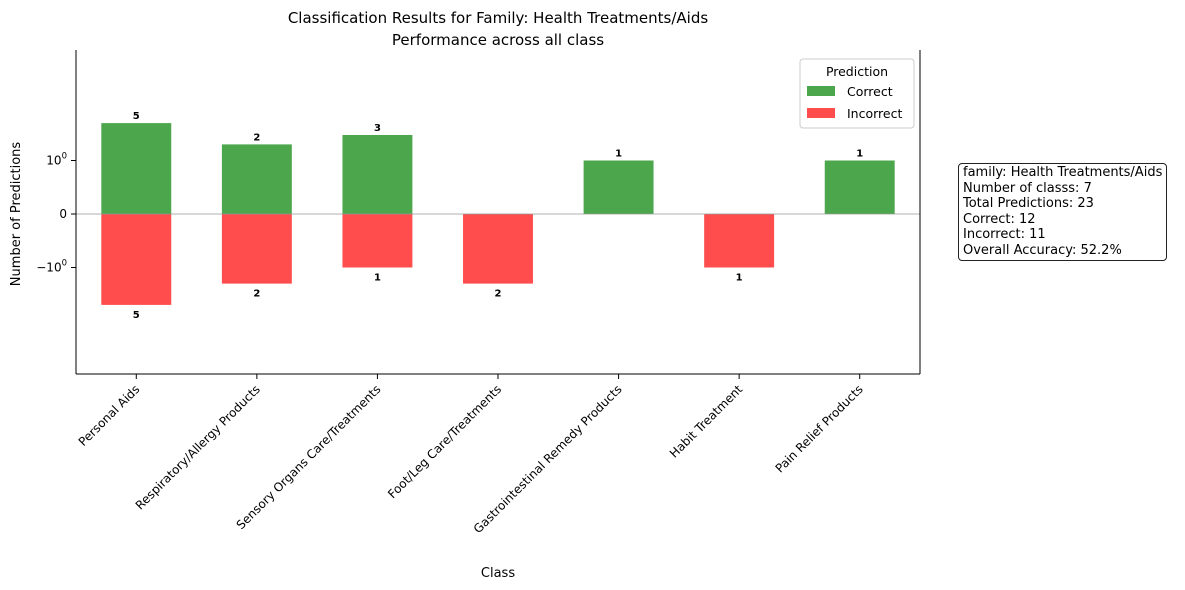 The height and width of the screenshot is (590, 1185). I want to click on legend: Prediction Correct Incorrect, so click(857, 93).